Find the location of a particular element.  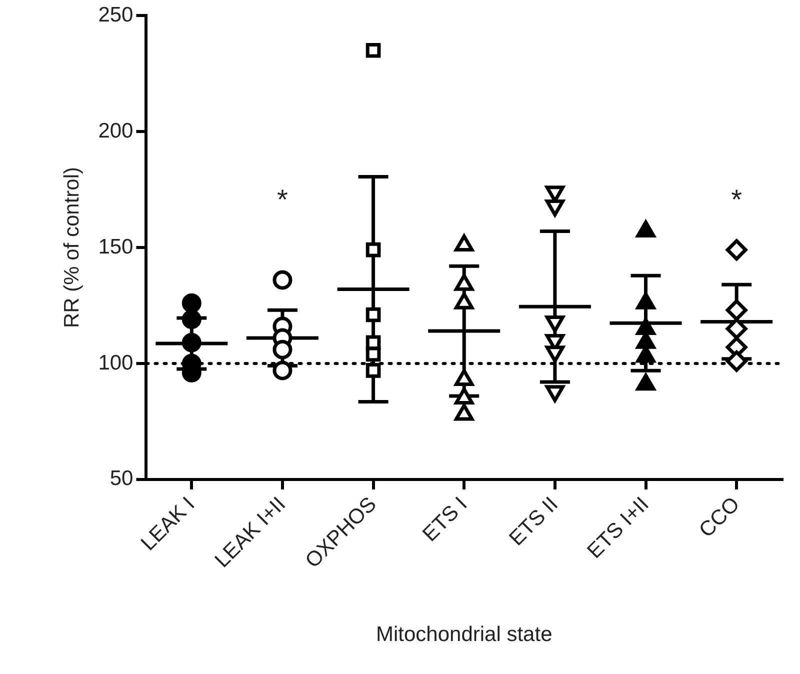

y-tick-label: 100 is located at coordinates (116, 362).